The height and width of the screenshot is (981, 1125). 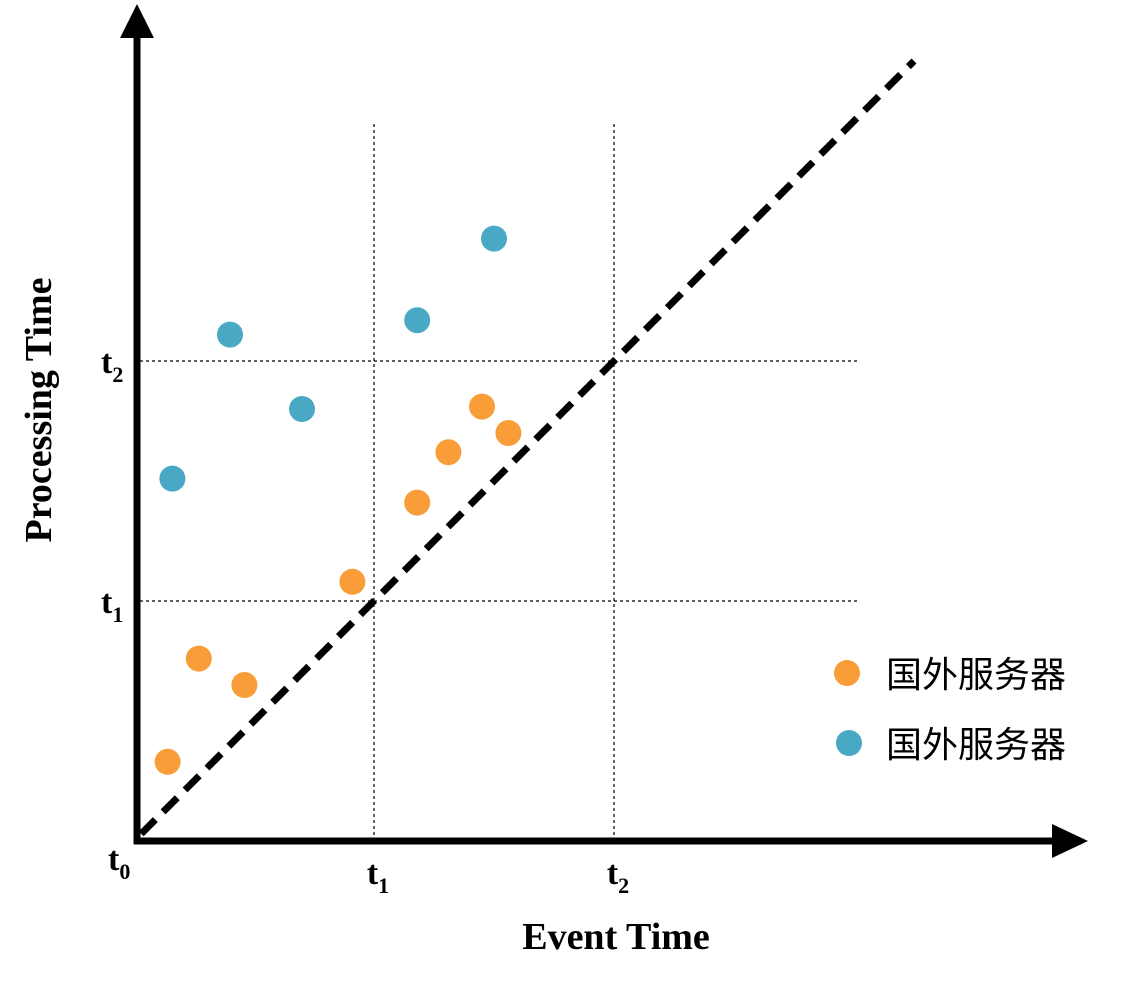 I want to click on y-axis-title: Processing Time, so click(x=39, y=410).